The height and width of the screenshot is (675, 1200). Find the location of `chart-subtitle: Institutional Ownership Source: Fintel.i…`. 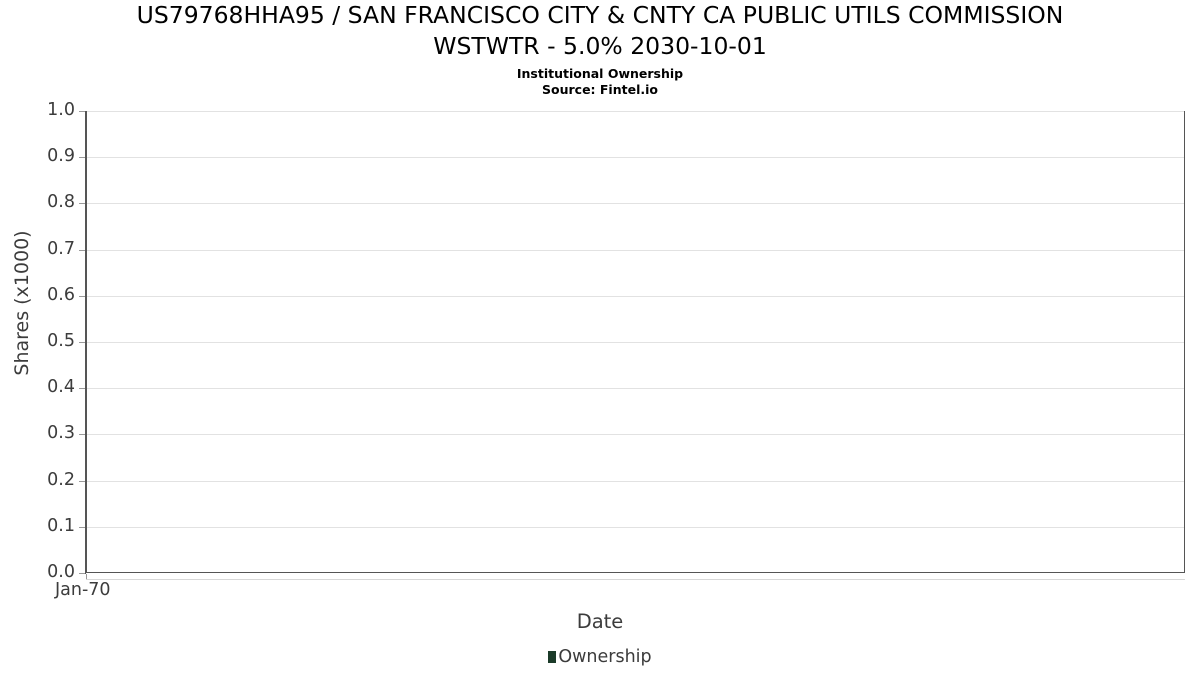

chart-subtitle: Institutional Ownership Source: Fintel.i… is located at coordinates (600, 81).